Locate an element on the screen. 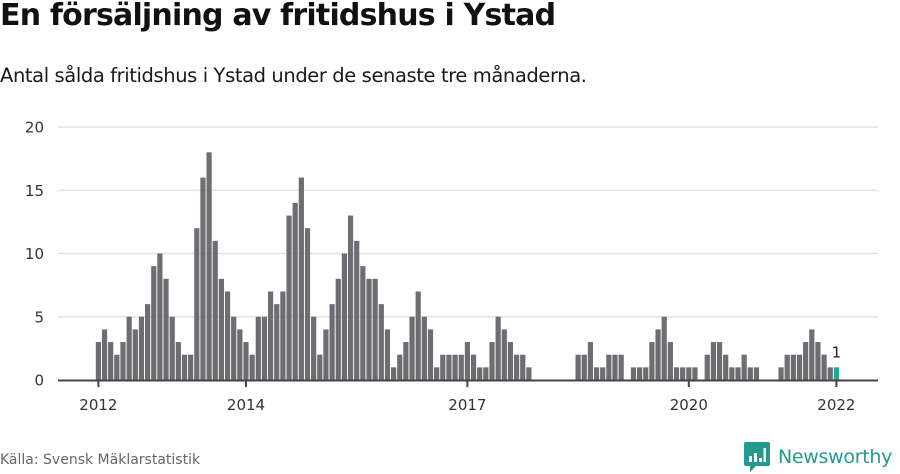 The width and height of the screenshot is (900, 474). y-tick-label: 5 is located at coordinates (39, 317).